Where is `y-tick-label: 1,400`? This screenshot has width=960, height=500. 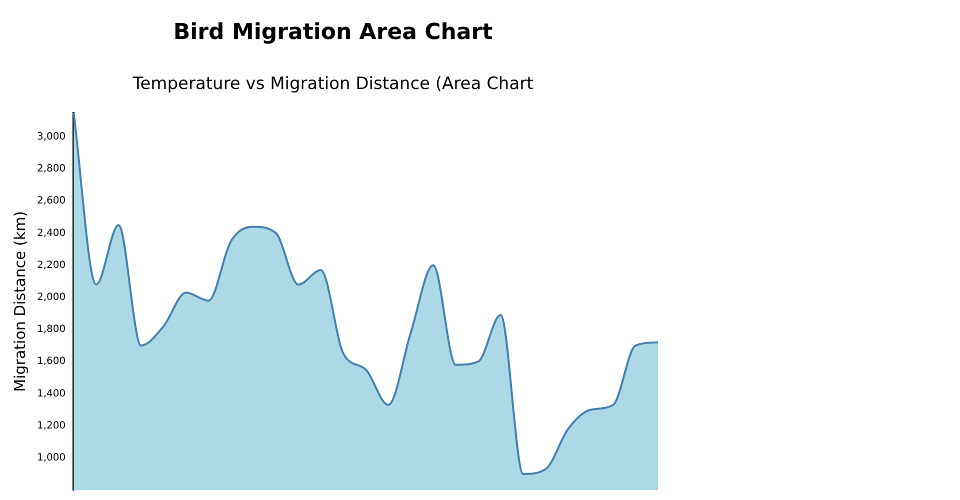 y-tick-label: 1,400 is located at coordinates (51, 394).